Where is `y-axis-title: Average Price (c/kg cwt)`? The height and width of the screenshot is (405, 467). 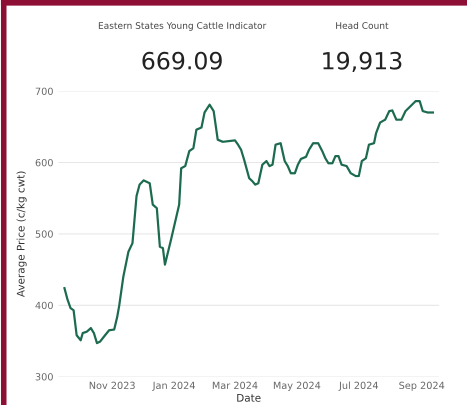 y-axis-title: Average Price (c/kg cwt) is located at coordinates (21, 235).